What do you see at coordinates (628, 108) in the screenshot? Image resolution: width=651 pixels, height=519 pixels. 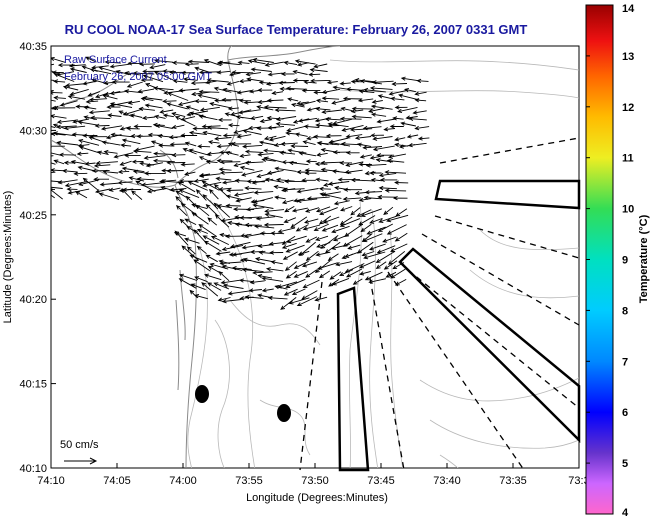 I see `colorbar-tick-label: 12` at bounding box center [628, 108].